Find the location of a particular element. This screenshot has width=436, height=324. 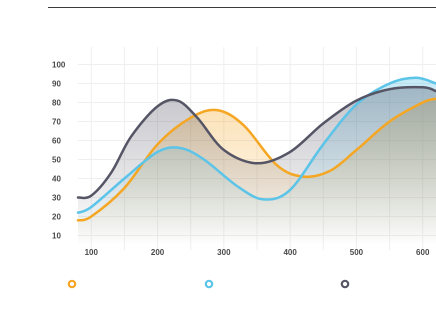

y-tick-label-20: 20 is located at coordinates (56, 217).